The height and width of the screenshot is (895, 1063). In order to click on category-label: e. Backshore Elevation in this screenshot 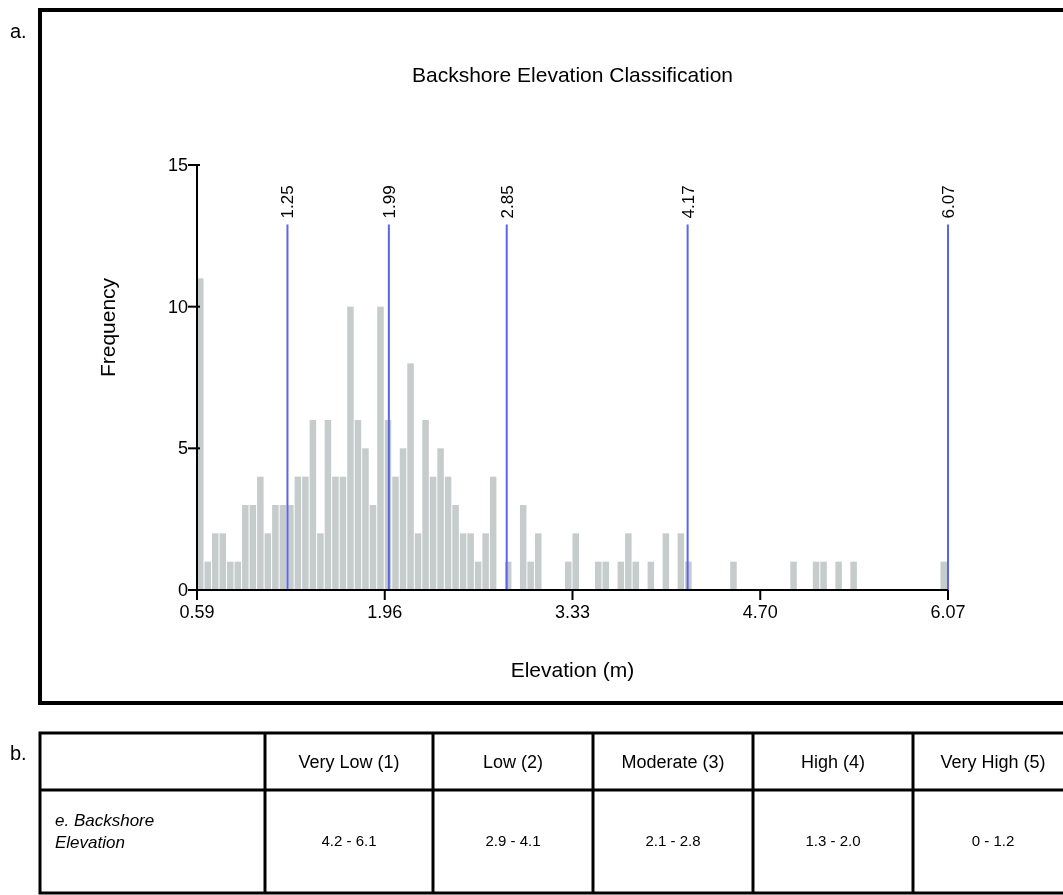, I will do `click(105, 831)`.